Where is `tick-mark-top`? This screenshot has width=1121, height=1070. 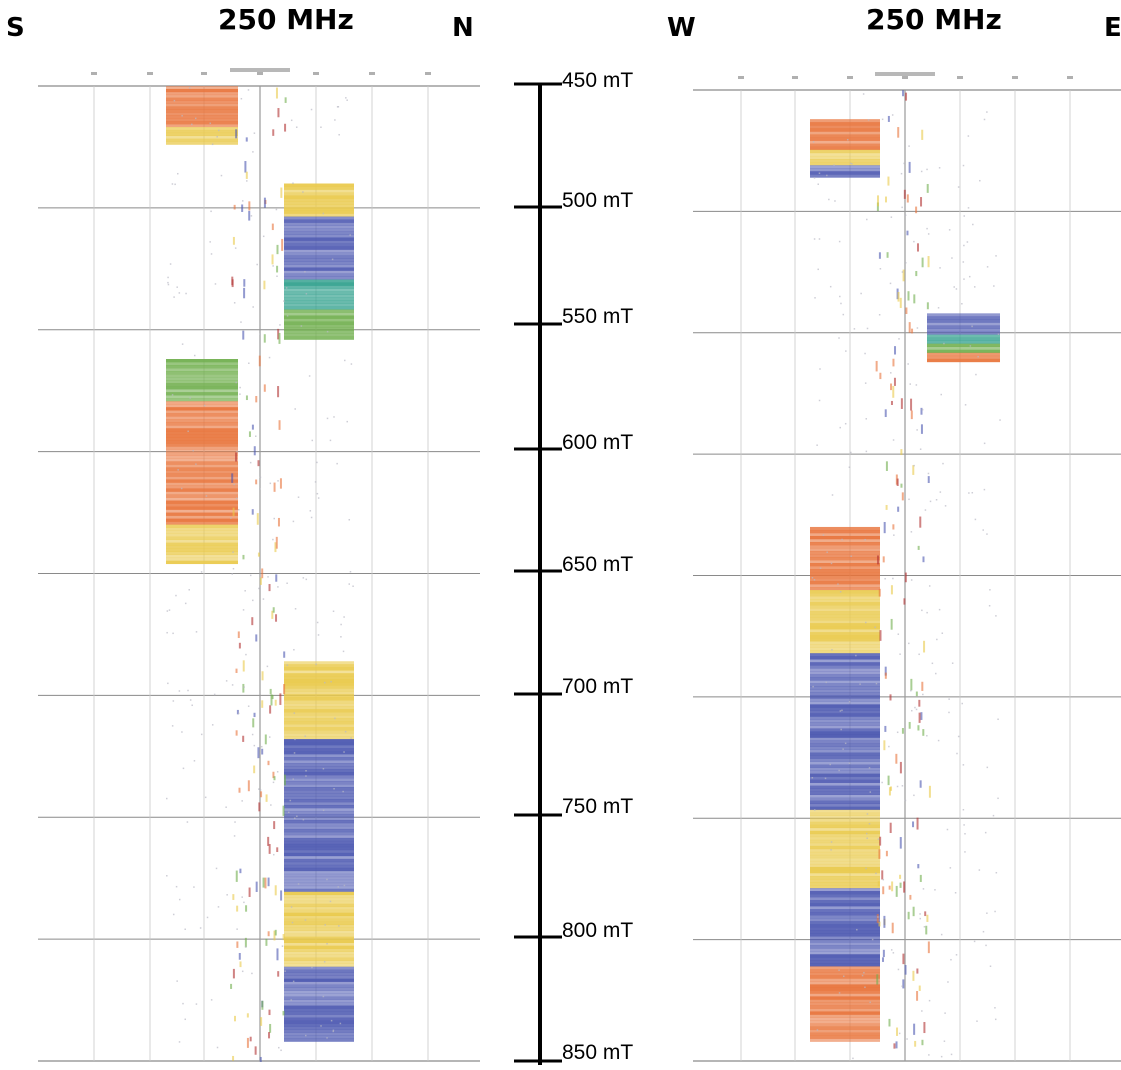 tick-mark-top is located at coordinates (850, 77).